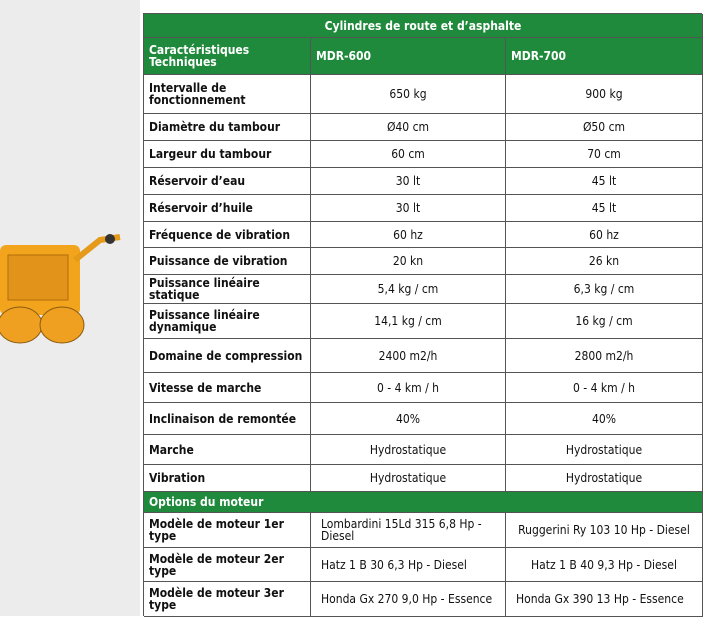 The image size is (704, 617). Describe the element at coordinates (408, 289) in the screenshot. I see `value-cell: 5,4 kg / cm` at that location.